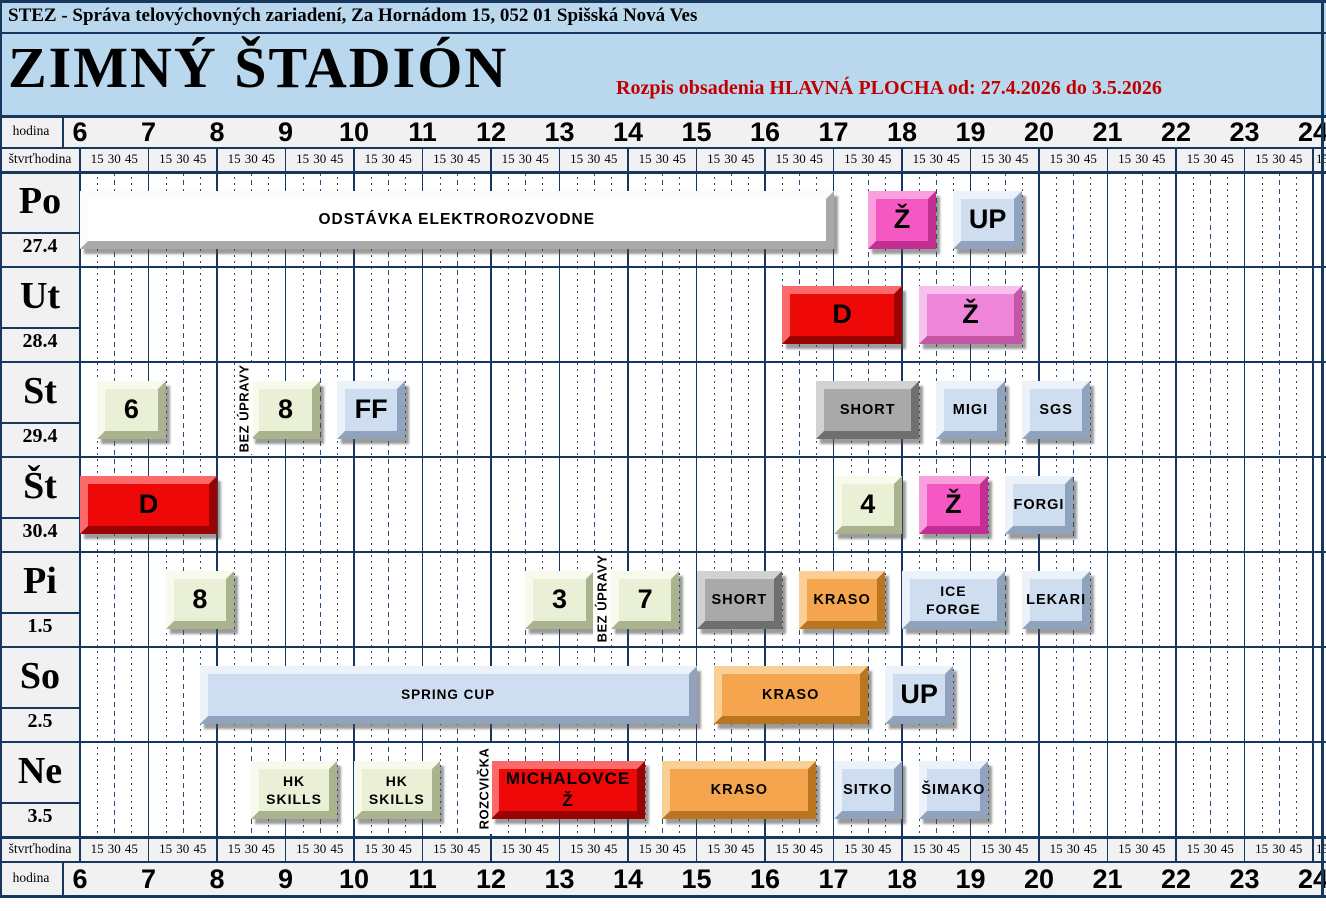 This screenshot has width=1326, height=911. Describe the element at coordinates (970, 410) in the screenshot. I see `event-block-migi: MIGI` at that location.